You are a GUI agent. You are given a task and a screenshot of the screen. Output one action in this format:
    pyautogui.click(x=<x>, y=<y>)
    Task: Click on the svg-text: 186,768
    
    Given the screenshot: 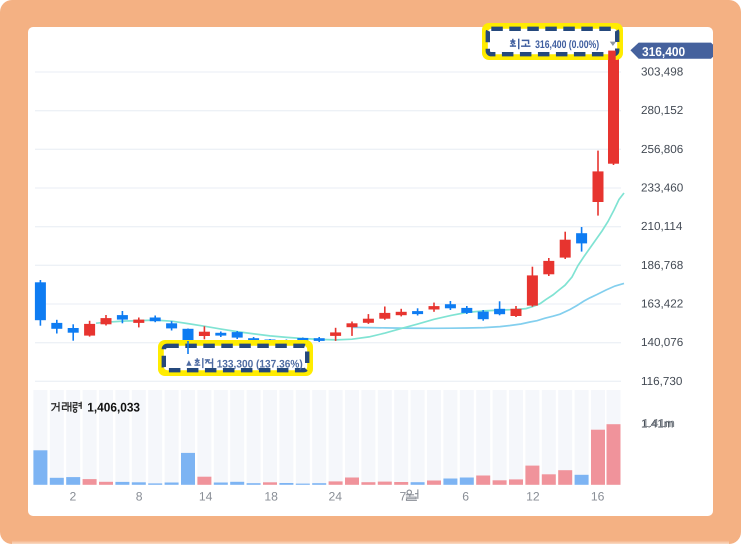 What is the action you would take?
    pyautogui.click(x=662, y=265)
    